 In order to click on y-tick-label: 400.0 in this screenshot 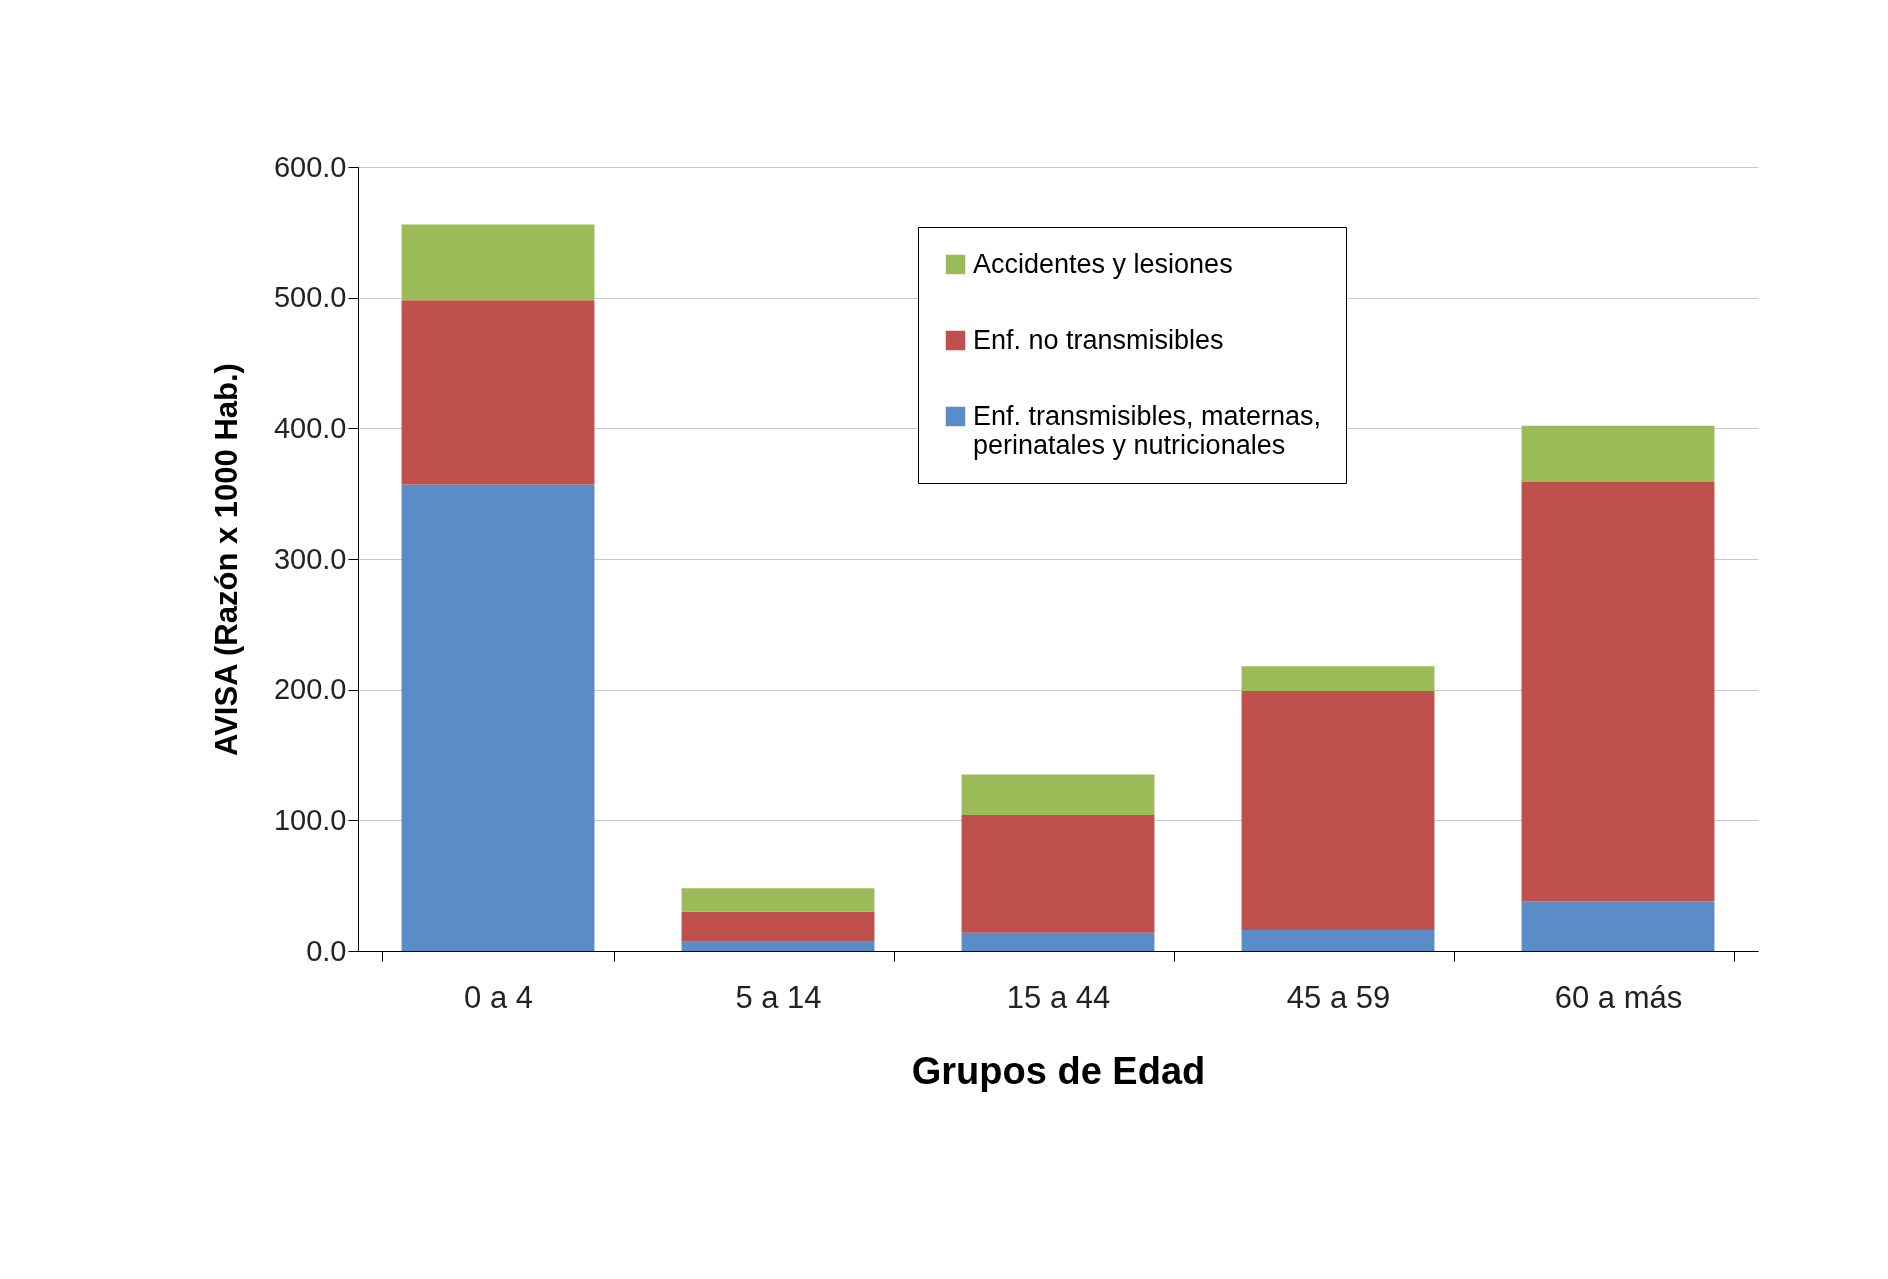, I will do `click(310, 427)`.